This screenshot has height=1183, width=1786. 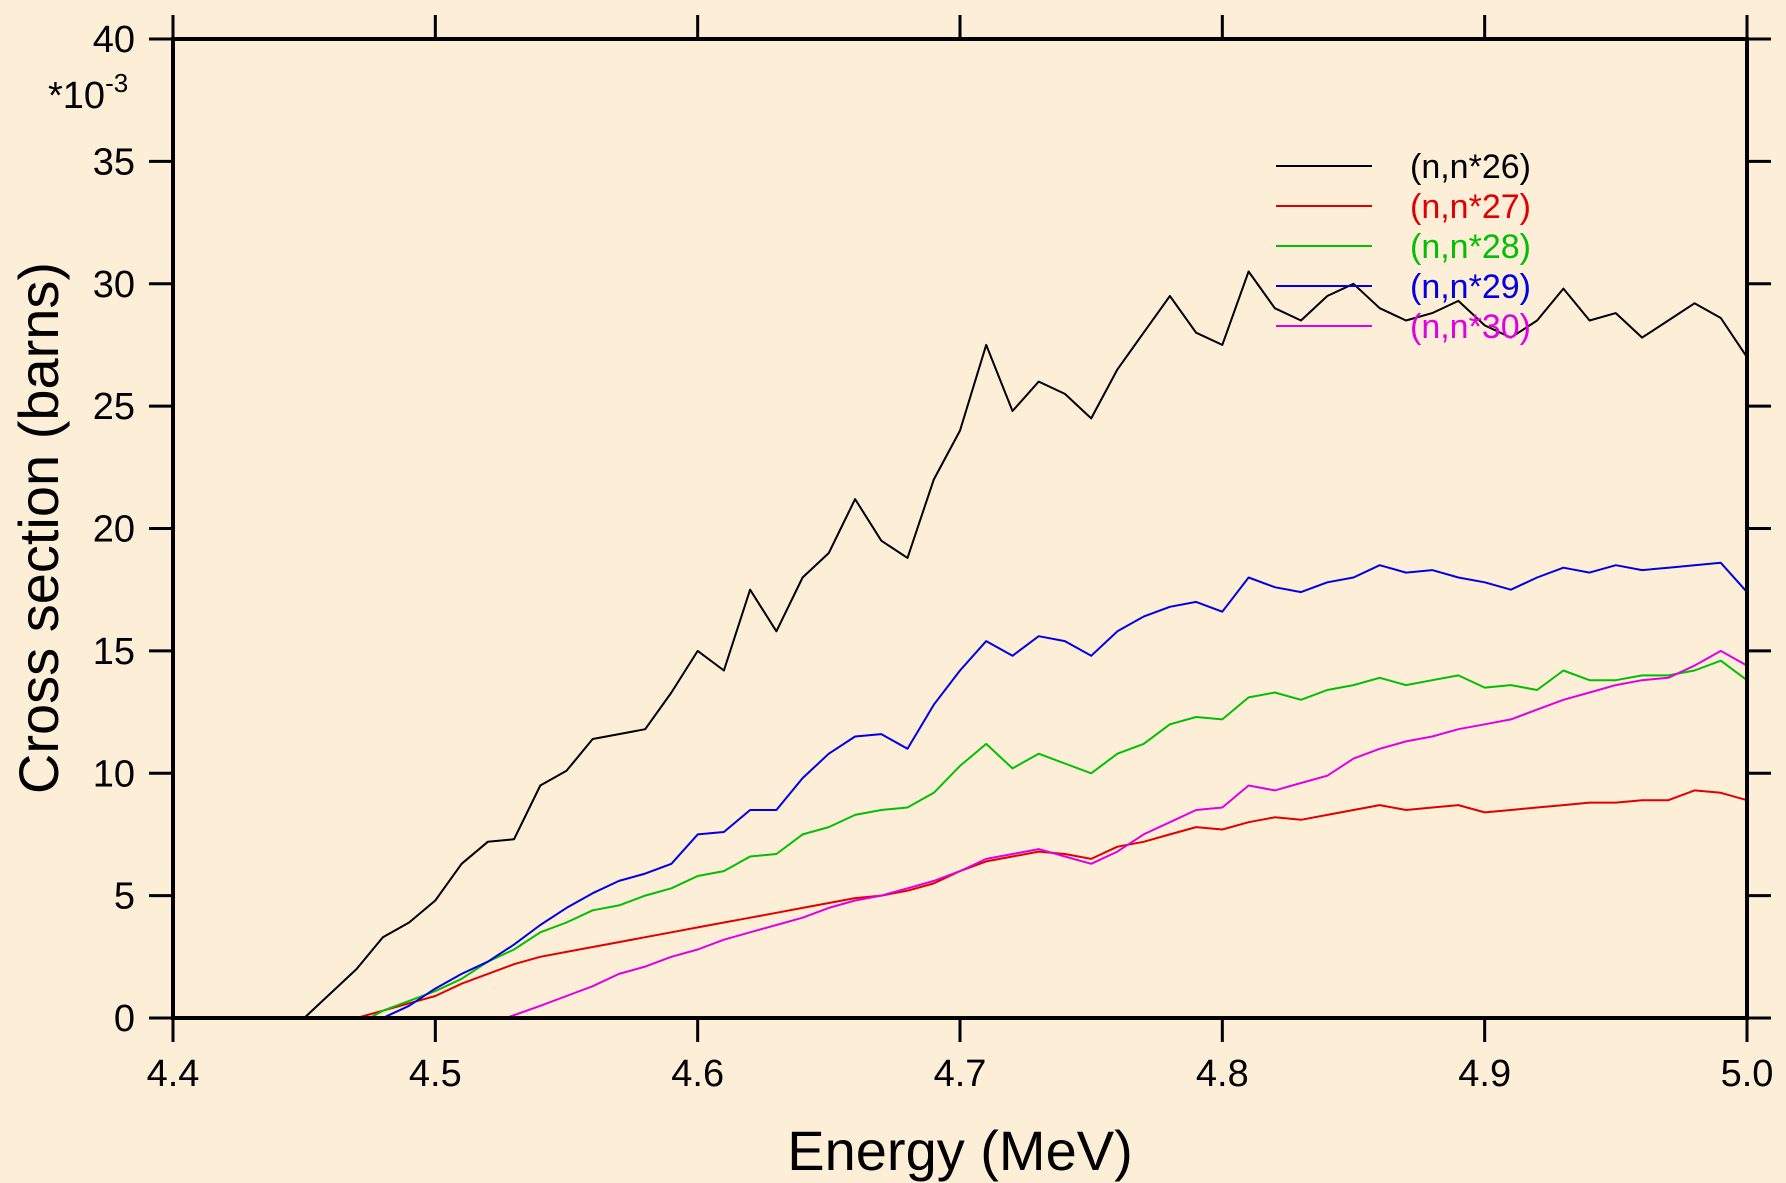 What do you see at coordinates (1470, 327) in the screenshot?
I see `legend-label-5: (n,n*30)` at bounding box center [1470, 327].